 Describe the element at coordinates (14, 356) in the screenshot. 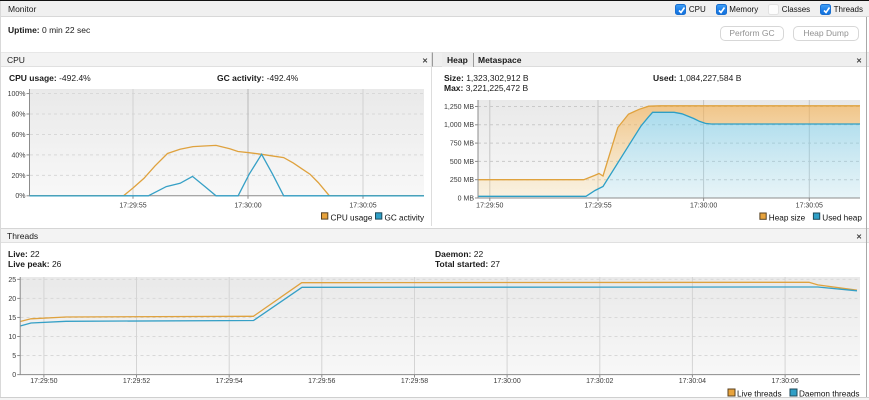

I see `svg-text: 5` at that location.